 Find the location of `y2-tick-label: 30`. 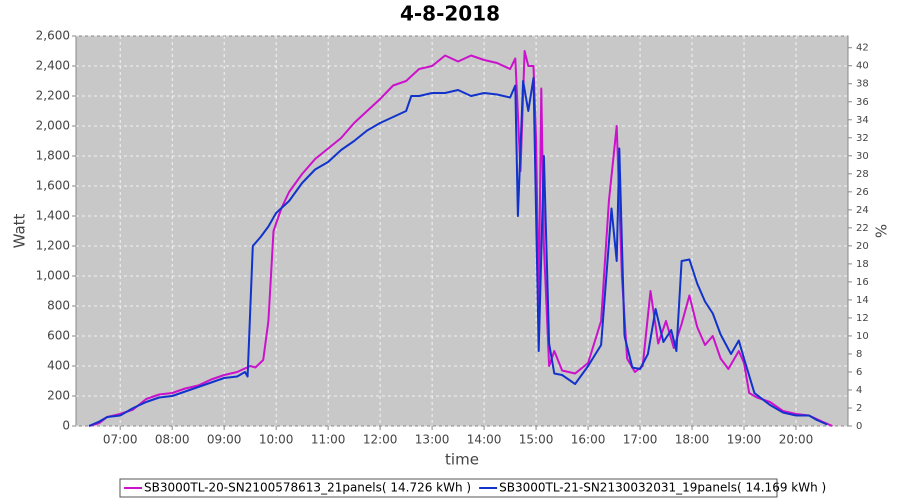

y2-tick-label: 30 is located at coordinates (862, 156).